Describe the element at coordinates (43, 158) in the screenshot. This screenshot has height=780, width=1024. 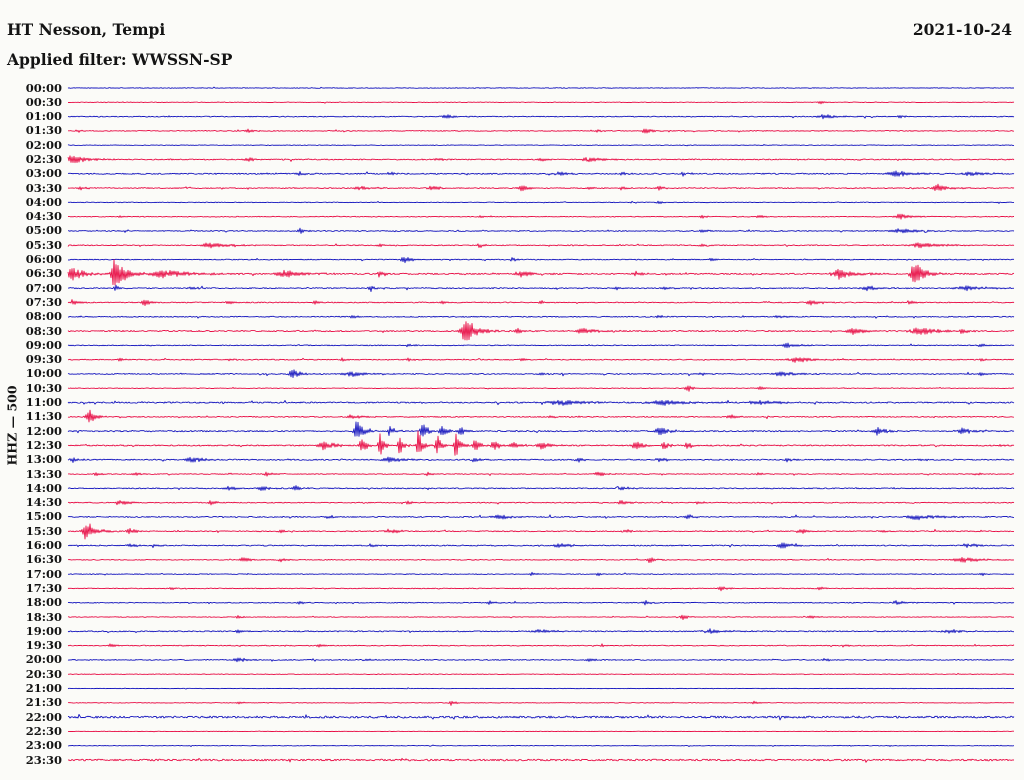
I see `time-label-0230: 02:30` at that location.